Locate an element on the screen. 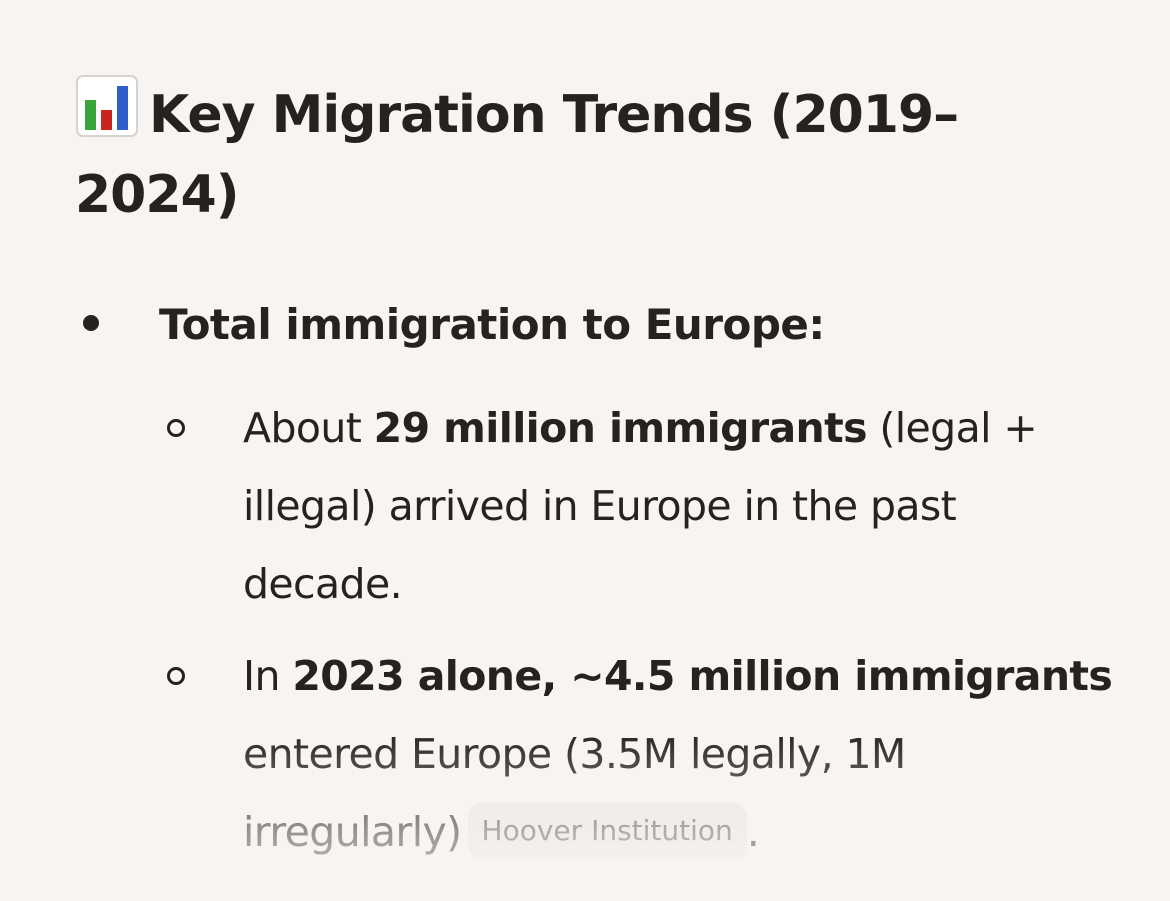 The width and height of the screenshot is (1170, 901). citation-chip: Hoover Institution is located at coordinates (607, 831).